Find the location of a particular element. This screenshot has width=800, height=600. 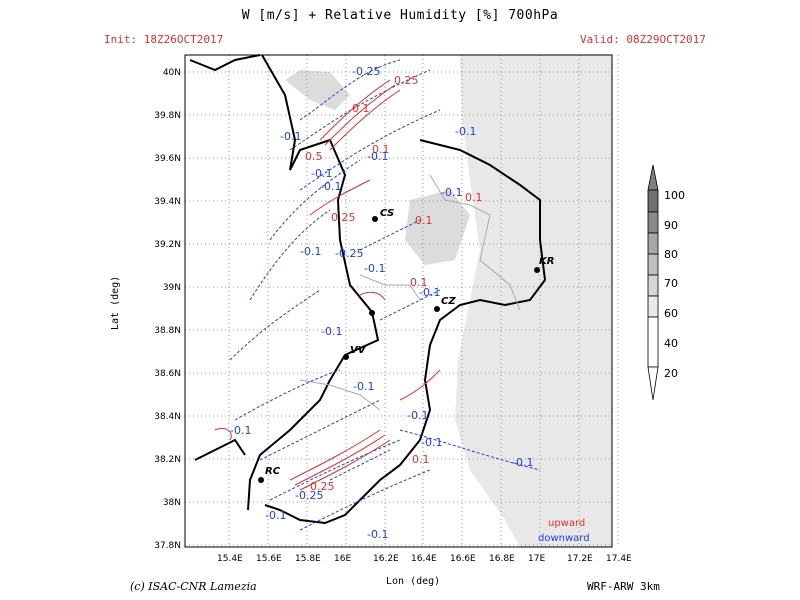

colorbar-label-40: 40 is located at coordinates (671, 343).